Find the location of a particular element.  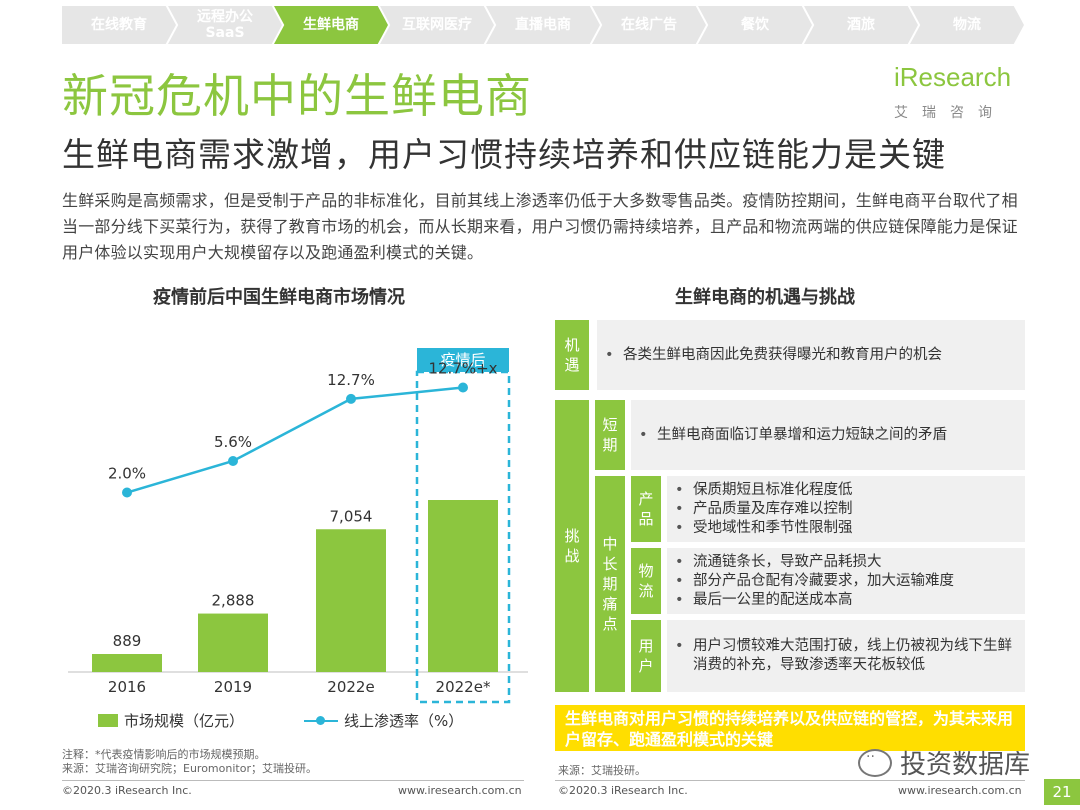

user-cell: 用户习惯较难大范围打破，线上仍被视为线下生鲜消费的补充，导致渗透率天花板较低 is located at coordinates (846, 656).